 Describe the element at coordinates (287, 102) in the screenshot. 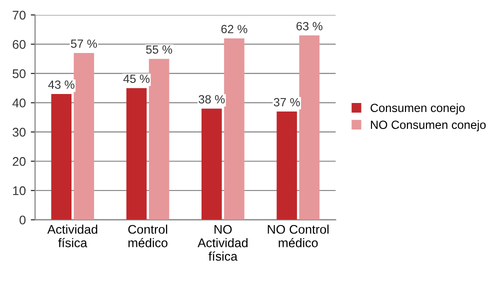

I see `data-label: 37 %` at that location.